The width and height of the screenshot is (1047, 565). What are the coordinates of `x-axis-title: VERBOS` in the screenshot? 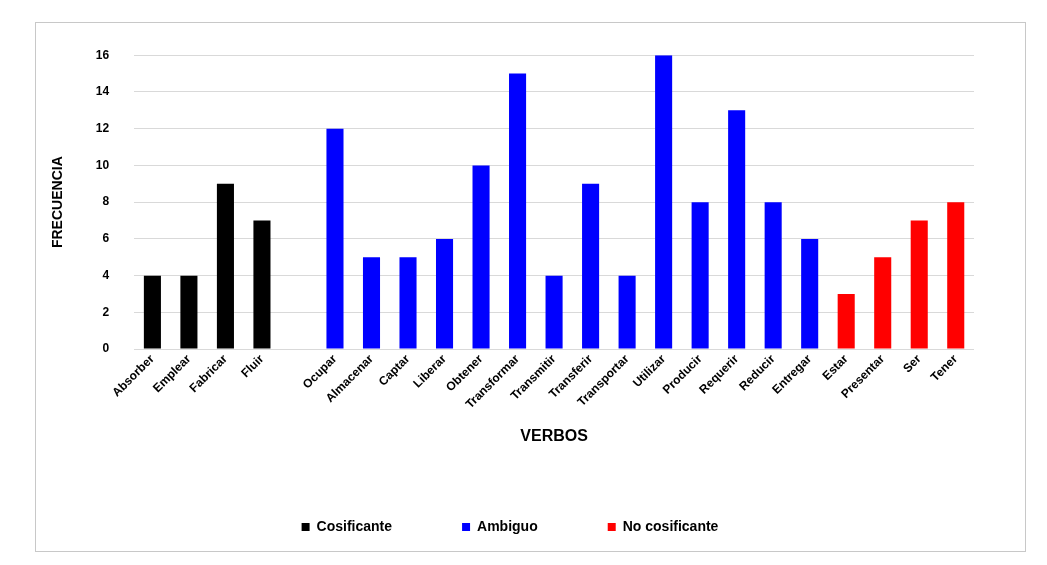 It's located at (554, 435).